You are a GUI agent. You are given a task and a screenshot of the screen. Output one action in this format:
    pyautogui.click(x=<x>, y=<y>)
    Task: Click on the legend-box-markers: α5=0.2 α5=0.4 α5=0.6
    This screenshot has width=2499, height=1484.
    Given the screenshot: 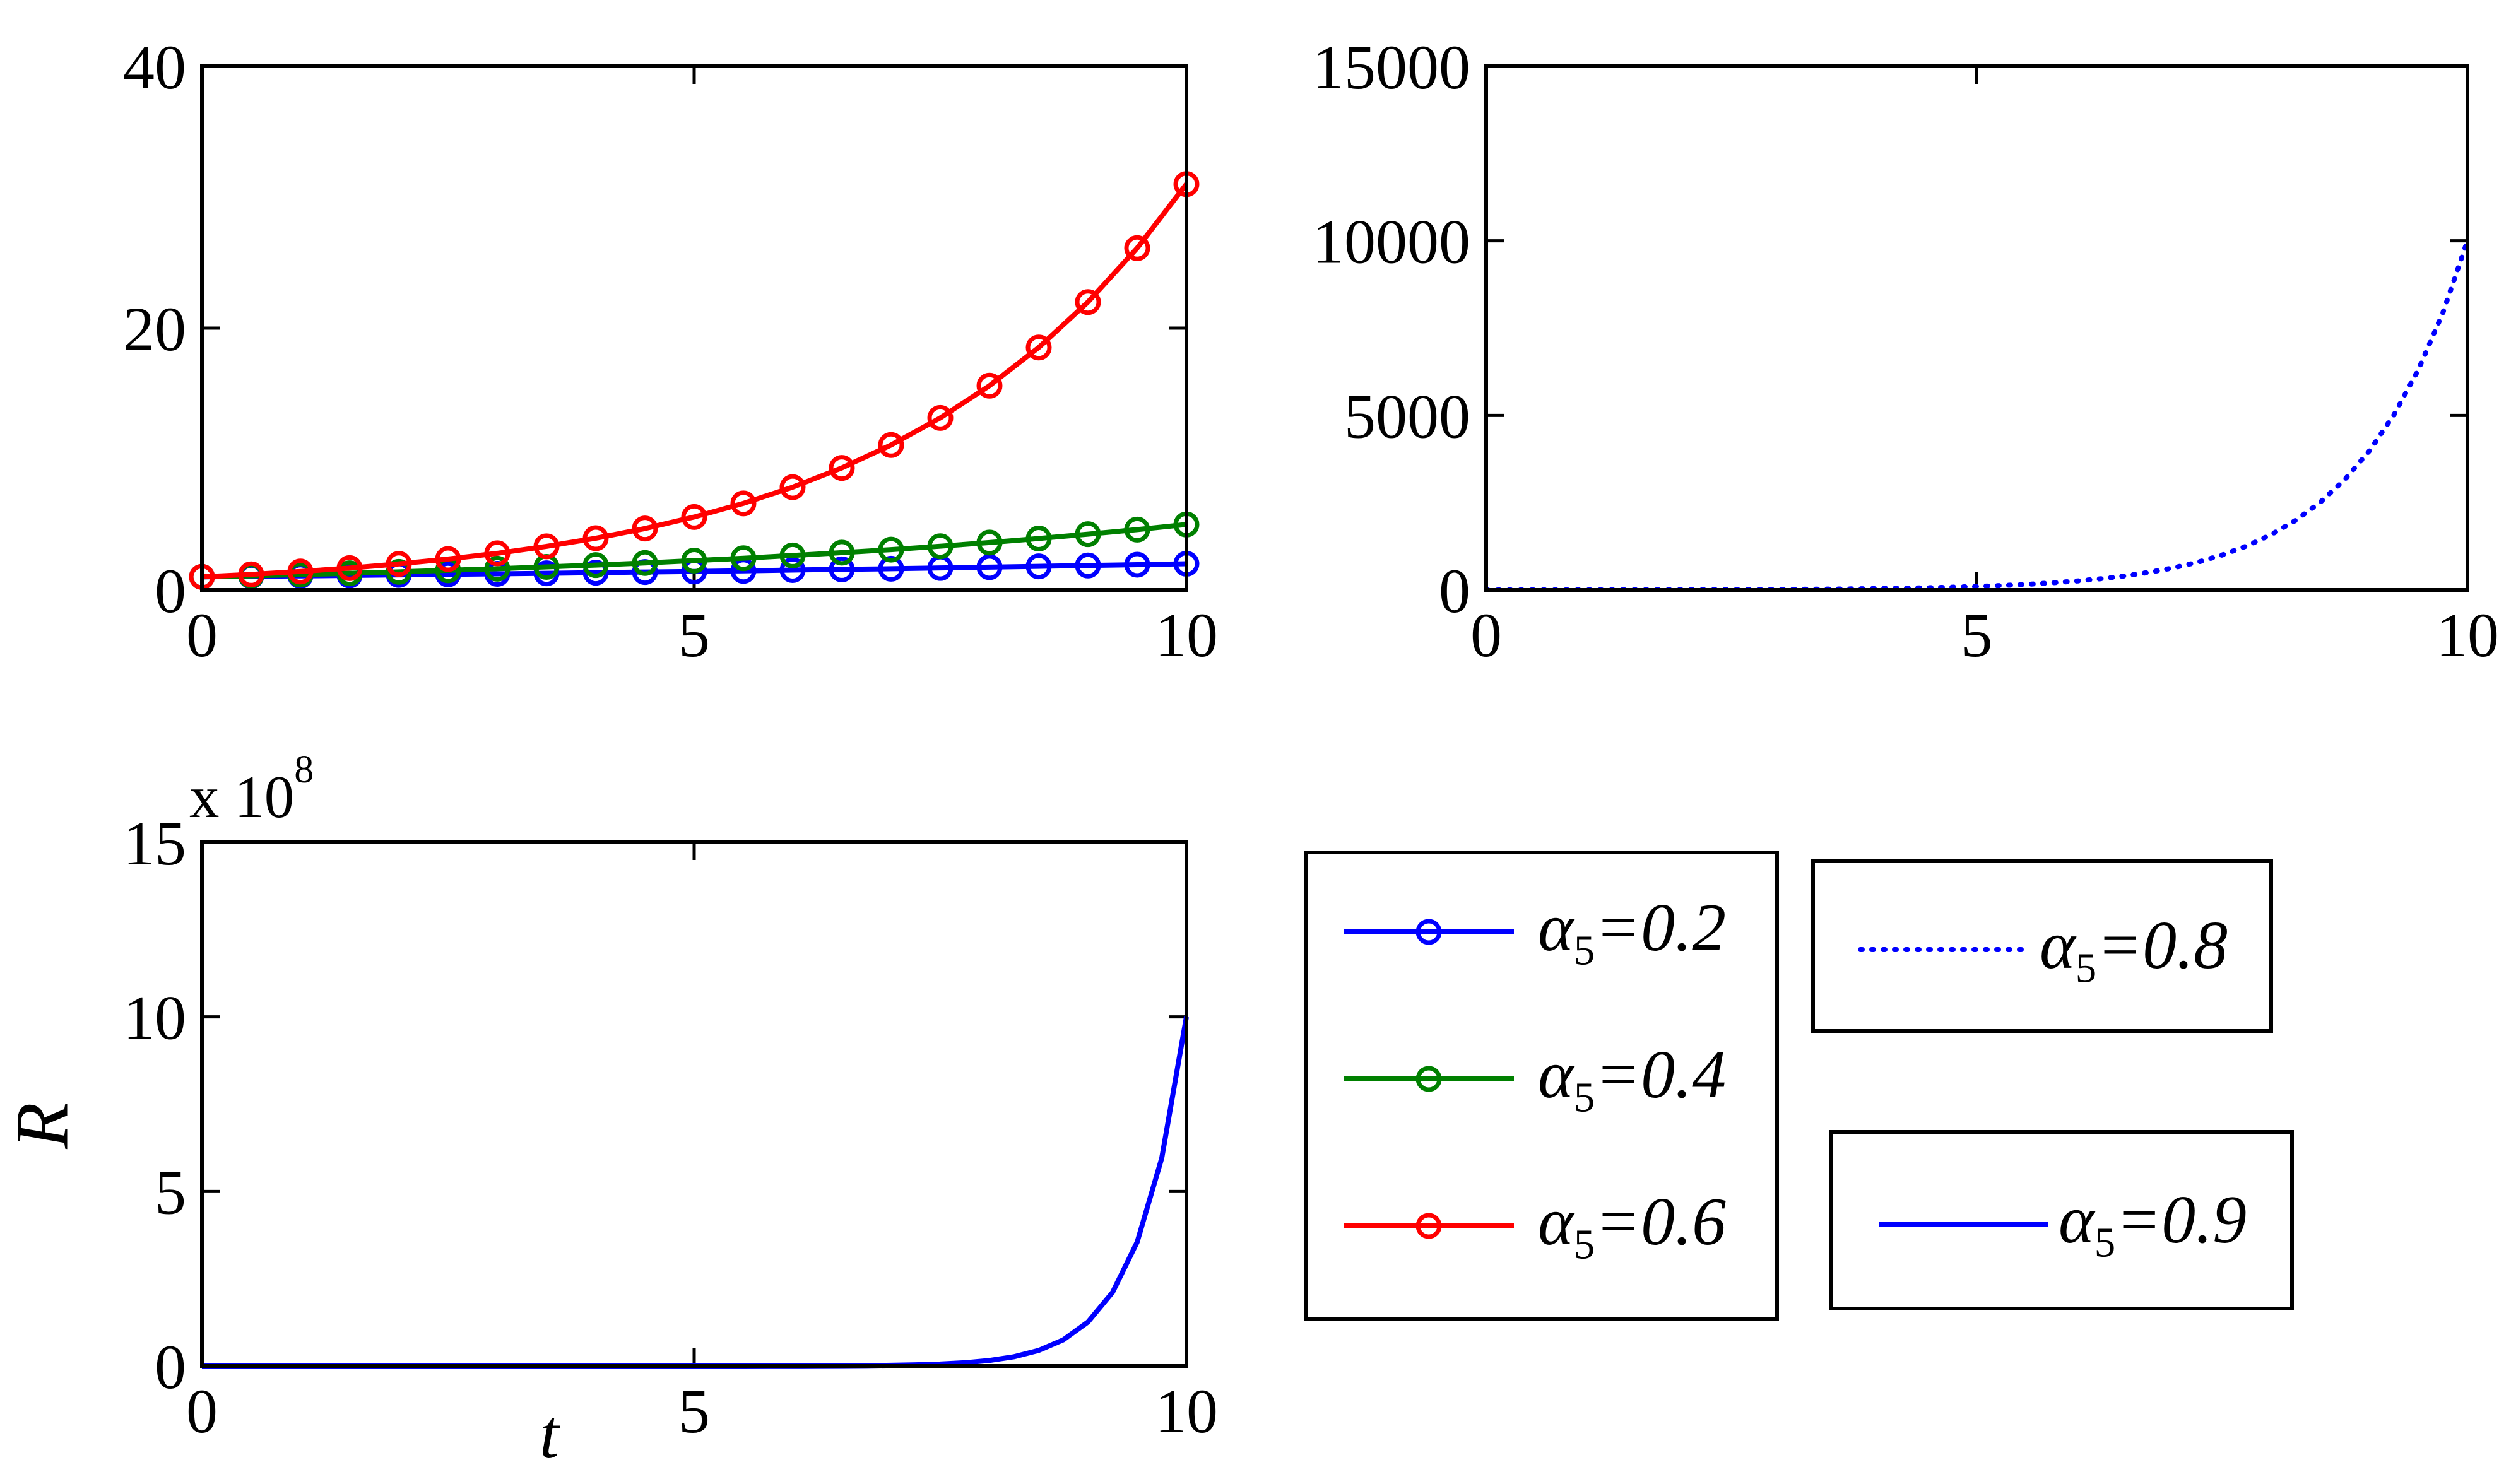 What is the action you would take?
    pyautogui.click(x=1542, y=1086)
    